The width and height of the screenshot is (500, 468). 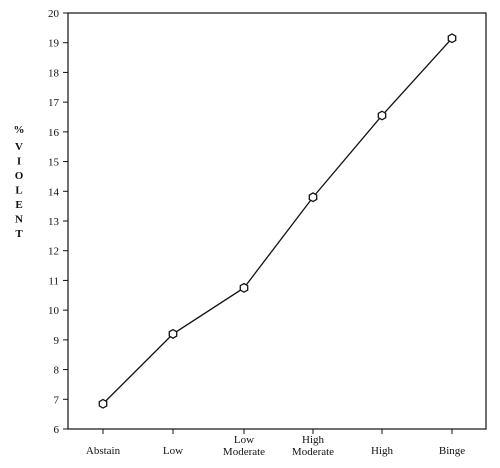 What do you see at coordinates (244, 446) in the screenshot?
I see `x-tick-label: Low Moderate` at bounding box center [244, 446].